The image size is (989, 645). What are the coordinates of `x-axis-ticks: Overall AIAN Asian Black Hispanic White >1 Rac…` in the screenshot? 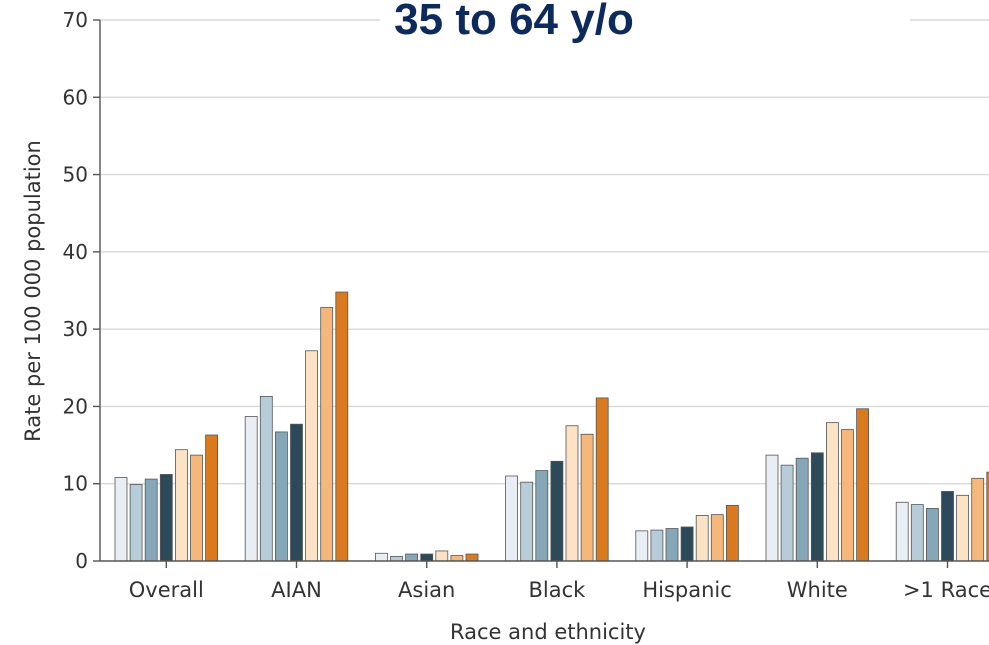 It's located at (559, 581).